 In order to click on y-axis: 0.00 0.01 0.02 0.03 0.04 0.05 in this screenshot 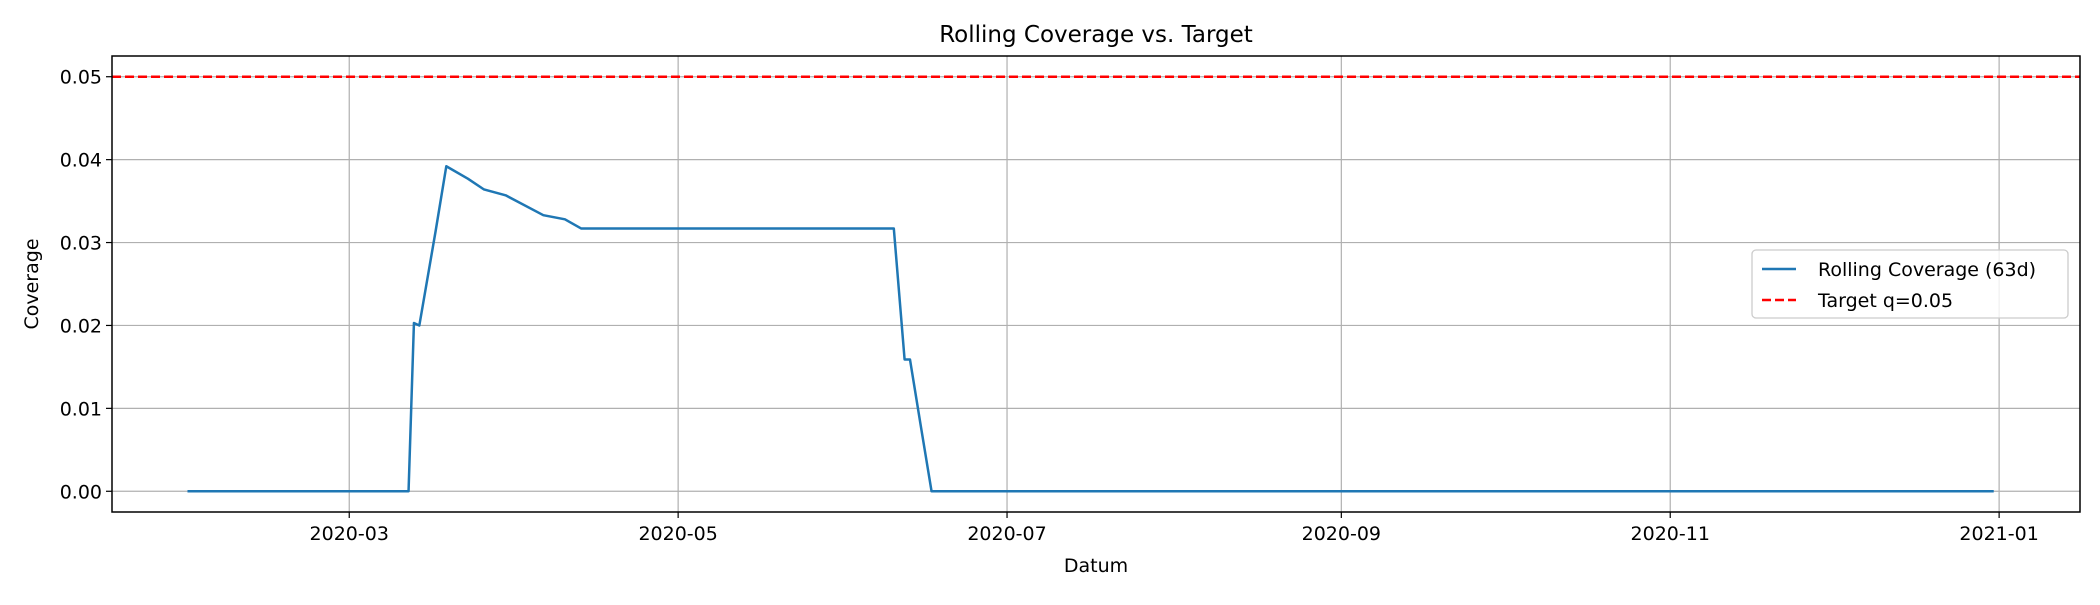, I will do `click(86, 285)`.